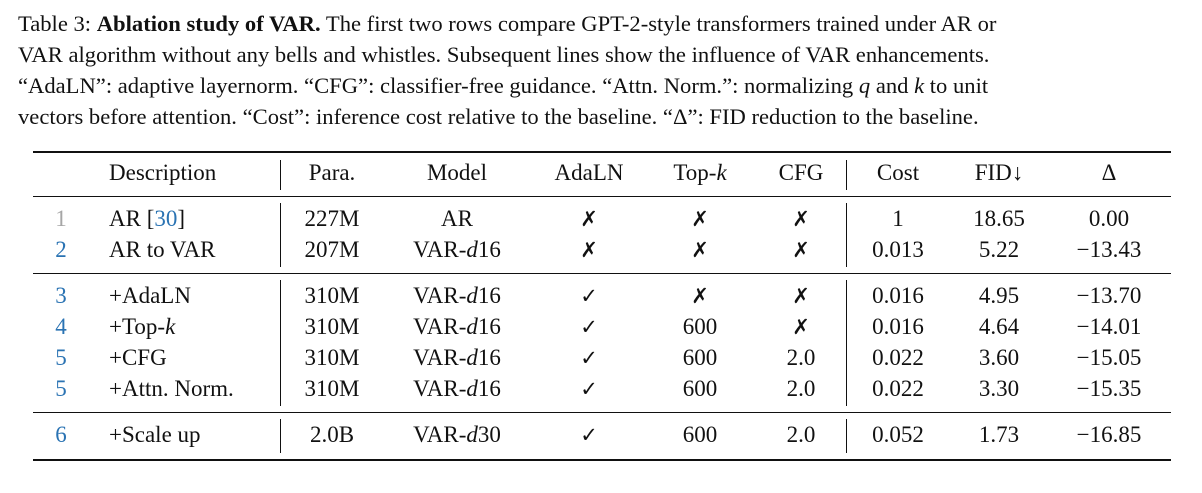 Image resolution: width=1202 pixels, height=493 pixels. I want to click on header-cost: Cost, so click(898, 172).